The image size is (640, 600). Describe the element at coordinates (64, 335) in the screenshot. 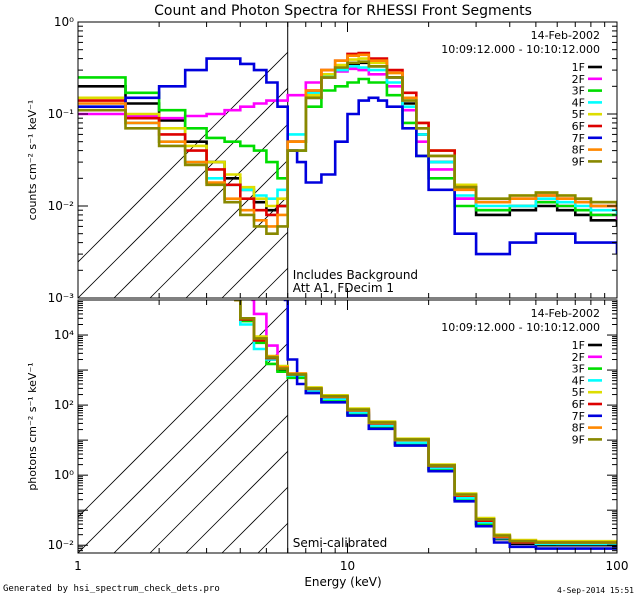

I see `y-tick-label: 10⁴` at that location.